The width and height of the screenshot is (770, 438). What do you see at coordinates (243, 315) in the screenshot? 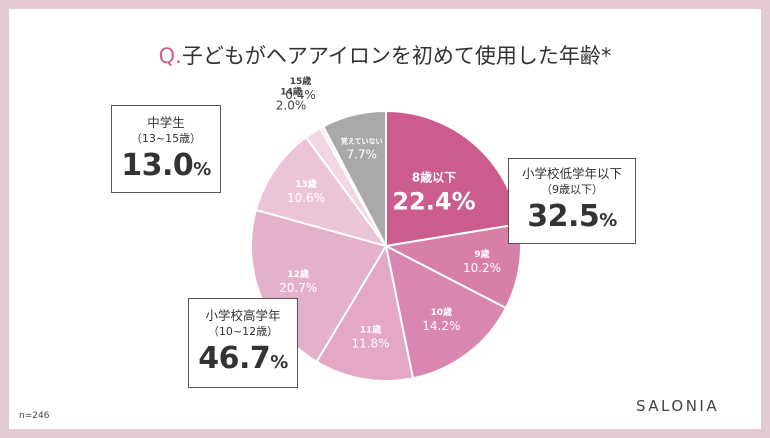
I see `group-label: 小学校高学年` at bounding box center [243, 315].